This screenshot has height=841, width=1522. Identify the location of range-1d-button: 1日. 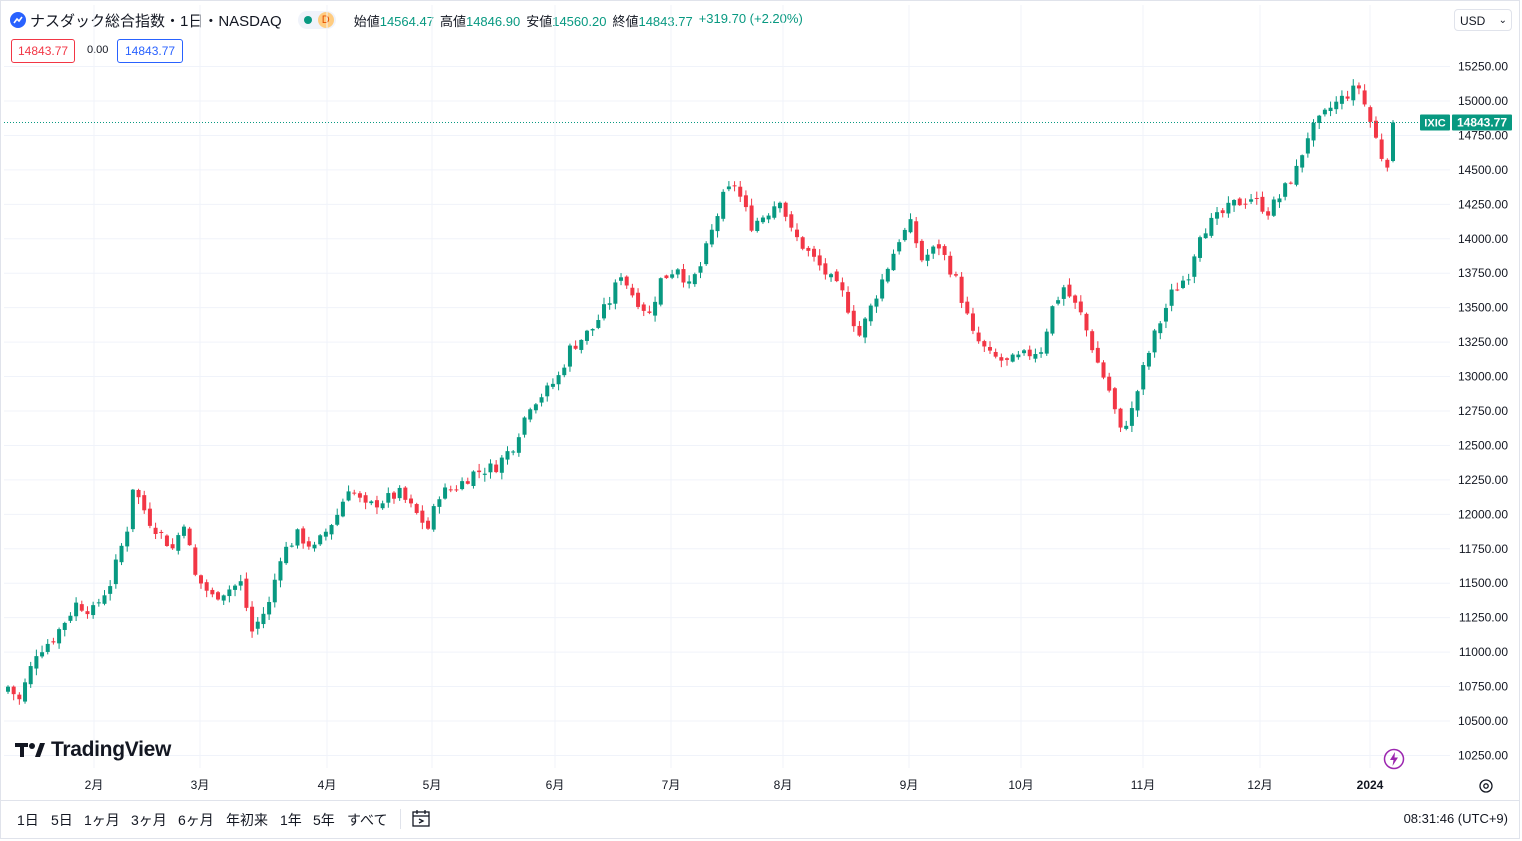
(28, 820).